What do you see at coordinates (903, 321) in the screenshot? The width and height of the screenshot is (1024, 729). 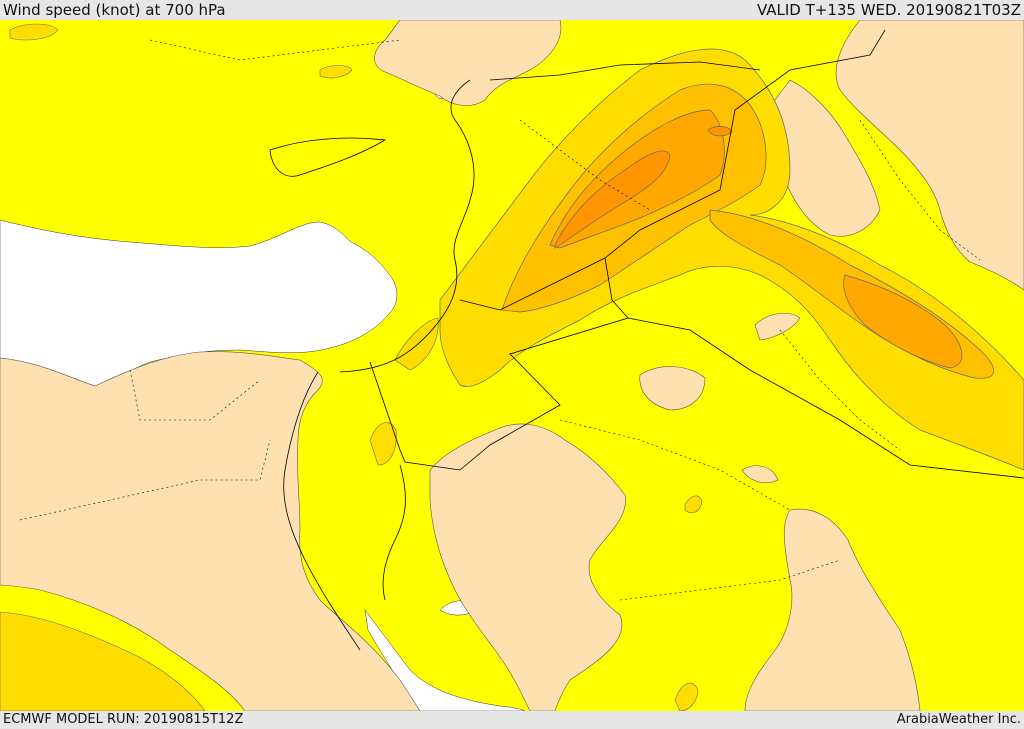 I see `wind-band-30-east` at bounding box center [903, 321].